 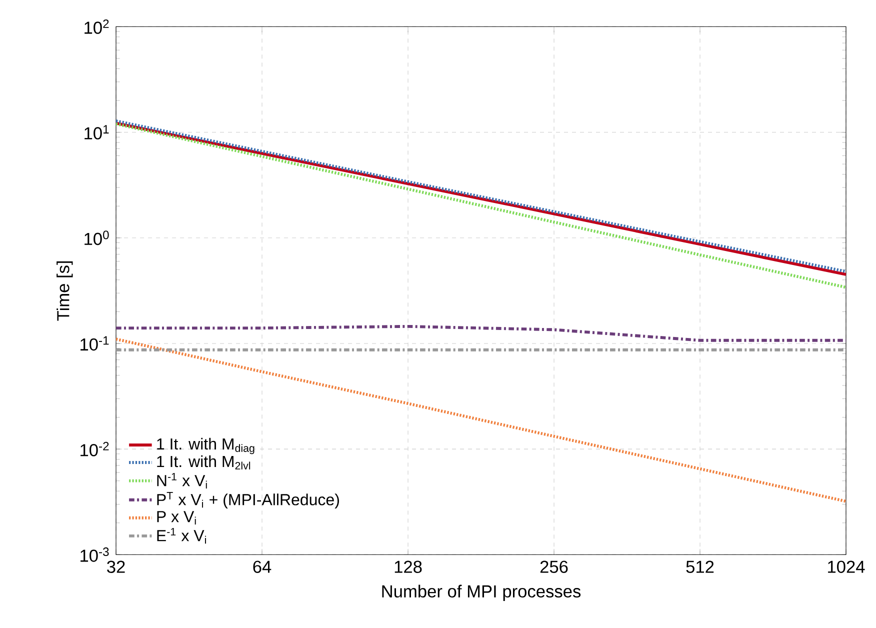 I want to click on x-axis-title: Number of MPI processes, so click(x=481, y=592).